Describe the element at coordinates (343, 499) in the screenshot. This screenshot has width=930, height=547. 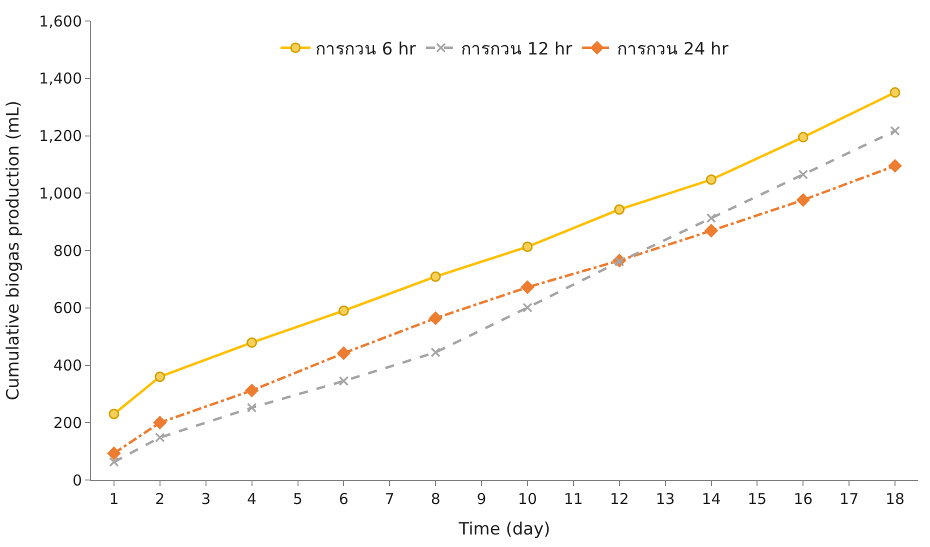
I see `x-tick-label: 6` at that location.